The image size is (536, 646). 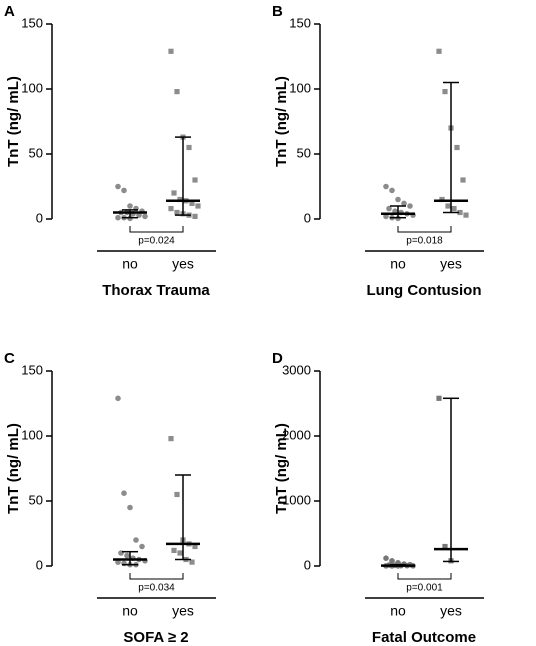 What do you see at coordinates (296, 369) in the screenshot?
I see `y-tick-label: 3000` at bounding box center [296, 369].